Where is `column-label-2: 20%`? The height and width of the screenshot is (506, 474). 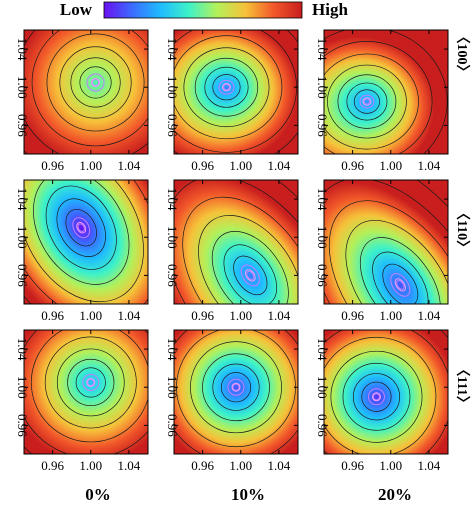 column-label-2: 20% is located at coordinates (395, 494).